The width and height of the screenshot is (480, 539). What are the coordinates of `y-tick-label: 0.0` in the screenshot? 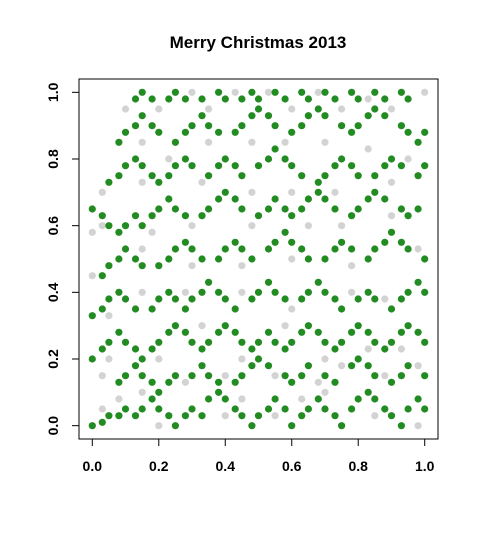 It's located at (53, 426).